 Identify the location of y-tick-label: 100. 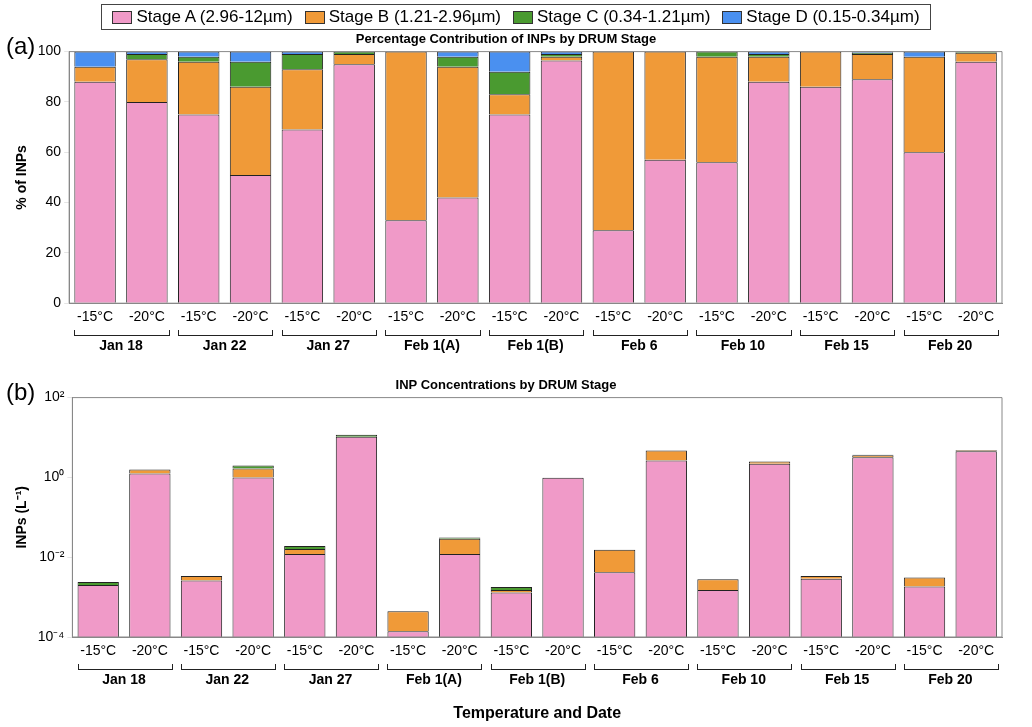
(49, 50).